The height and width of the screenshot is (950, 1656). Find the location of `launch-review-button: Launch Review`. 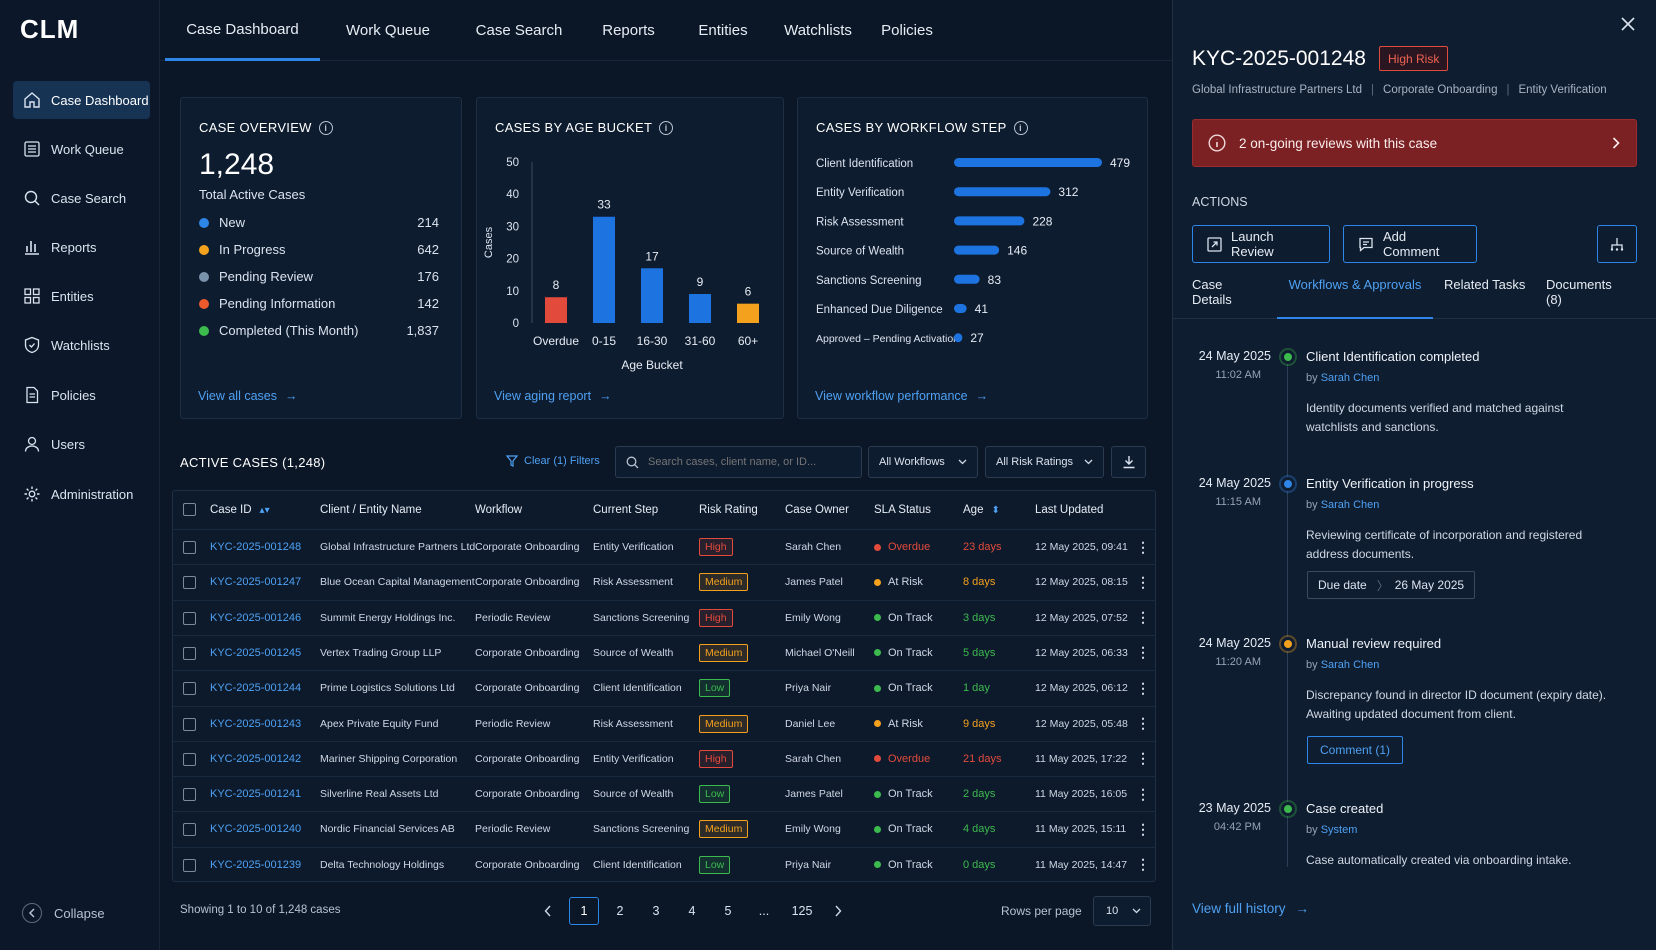

launch-review-button: Launch Review is located at coordinates (1261, 244).